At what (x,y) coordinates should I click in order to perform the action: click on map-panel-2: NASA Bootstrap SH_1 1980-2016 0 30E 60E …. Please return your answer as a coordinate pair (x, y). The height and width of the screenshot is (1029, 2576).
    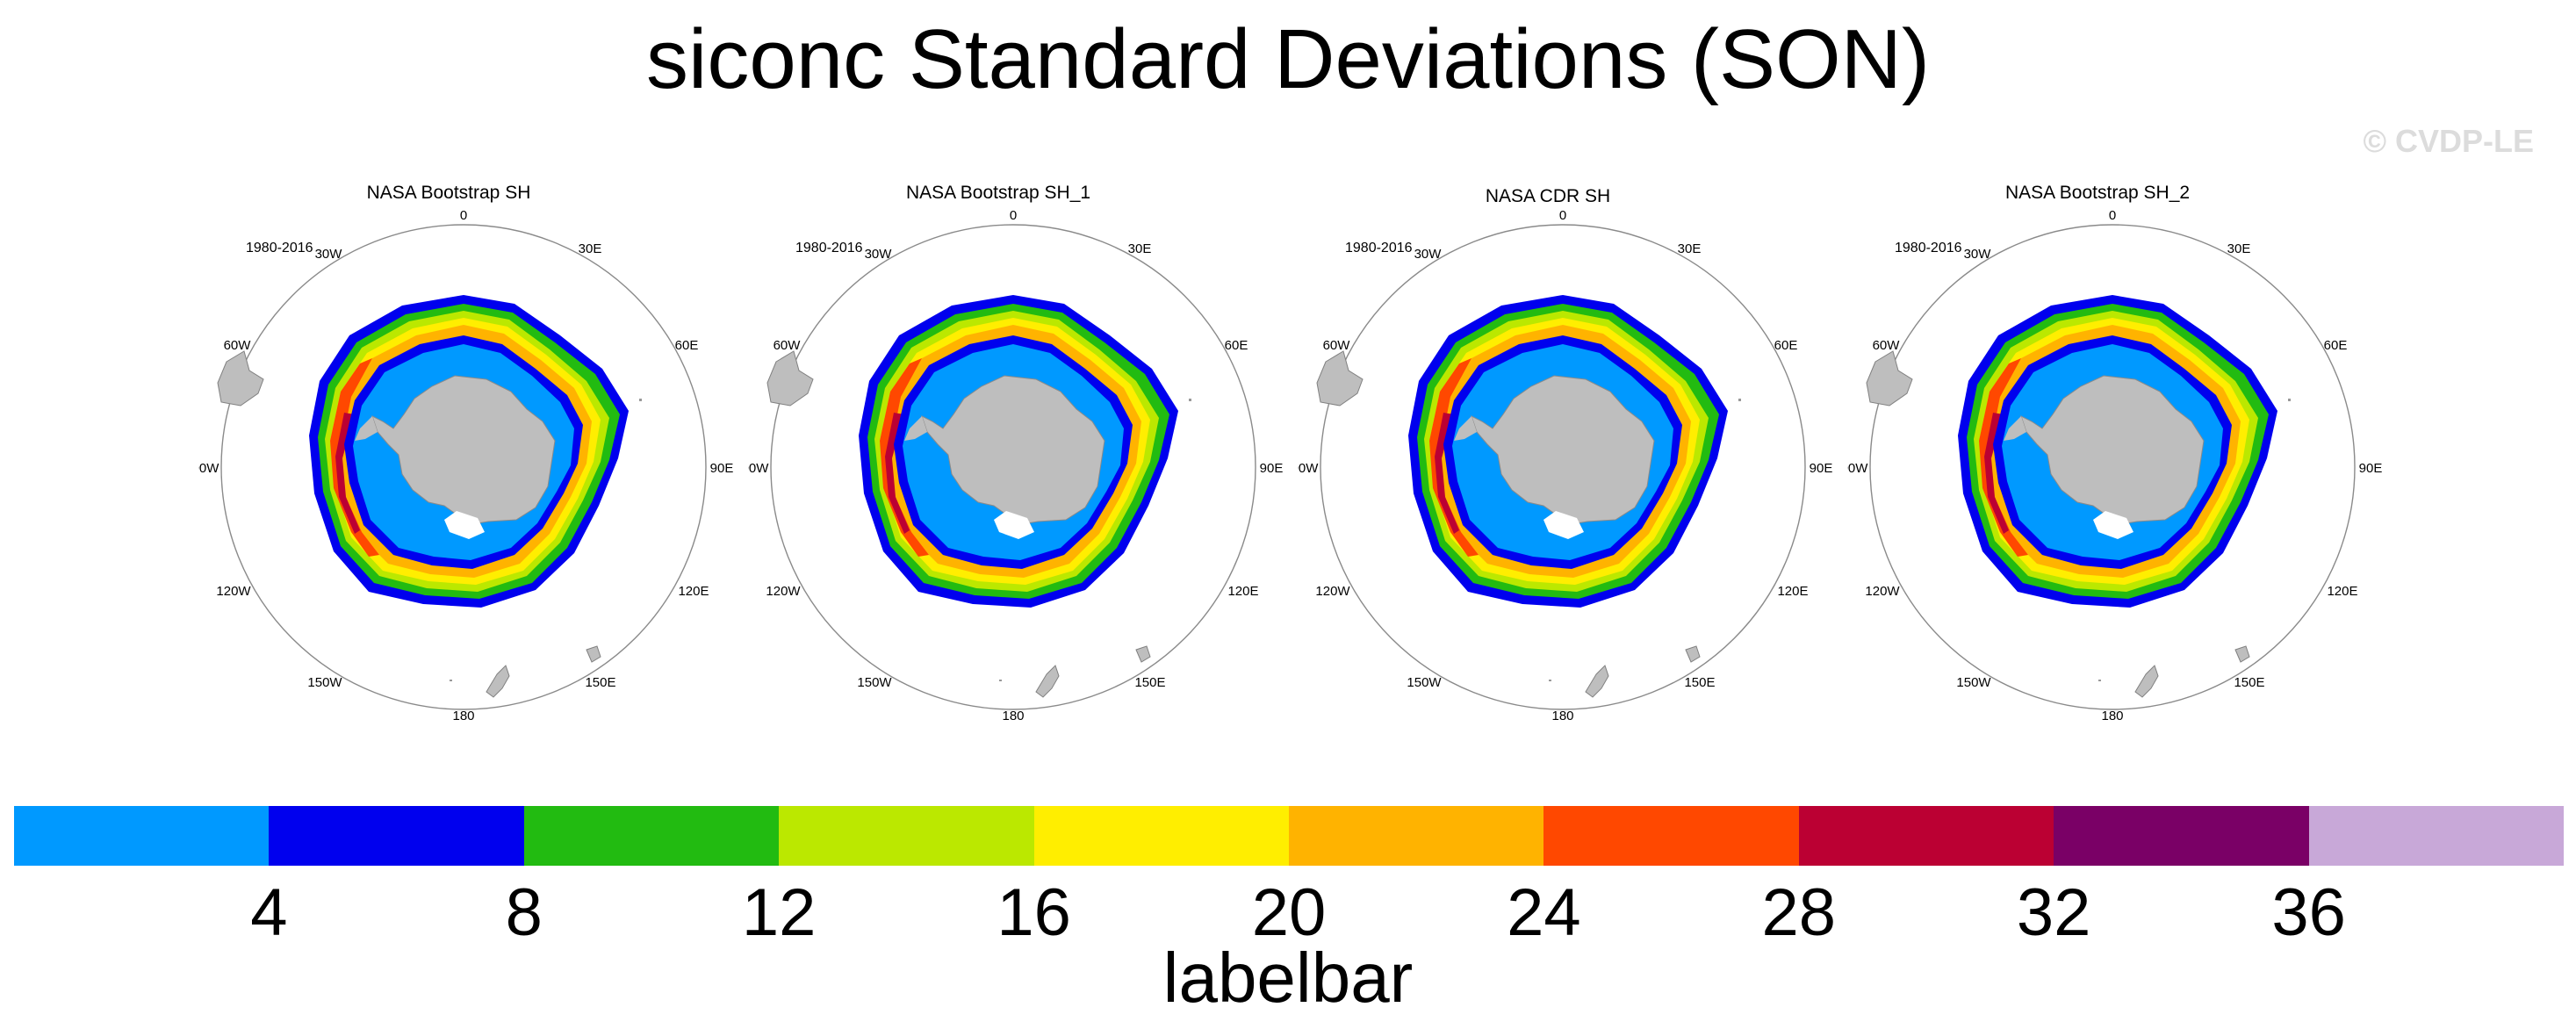
    Looking at the image, I should click on (1020, 455).